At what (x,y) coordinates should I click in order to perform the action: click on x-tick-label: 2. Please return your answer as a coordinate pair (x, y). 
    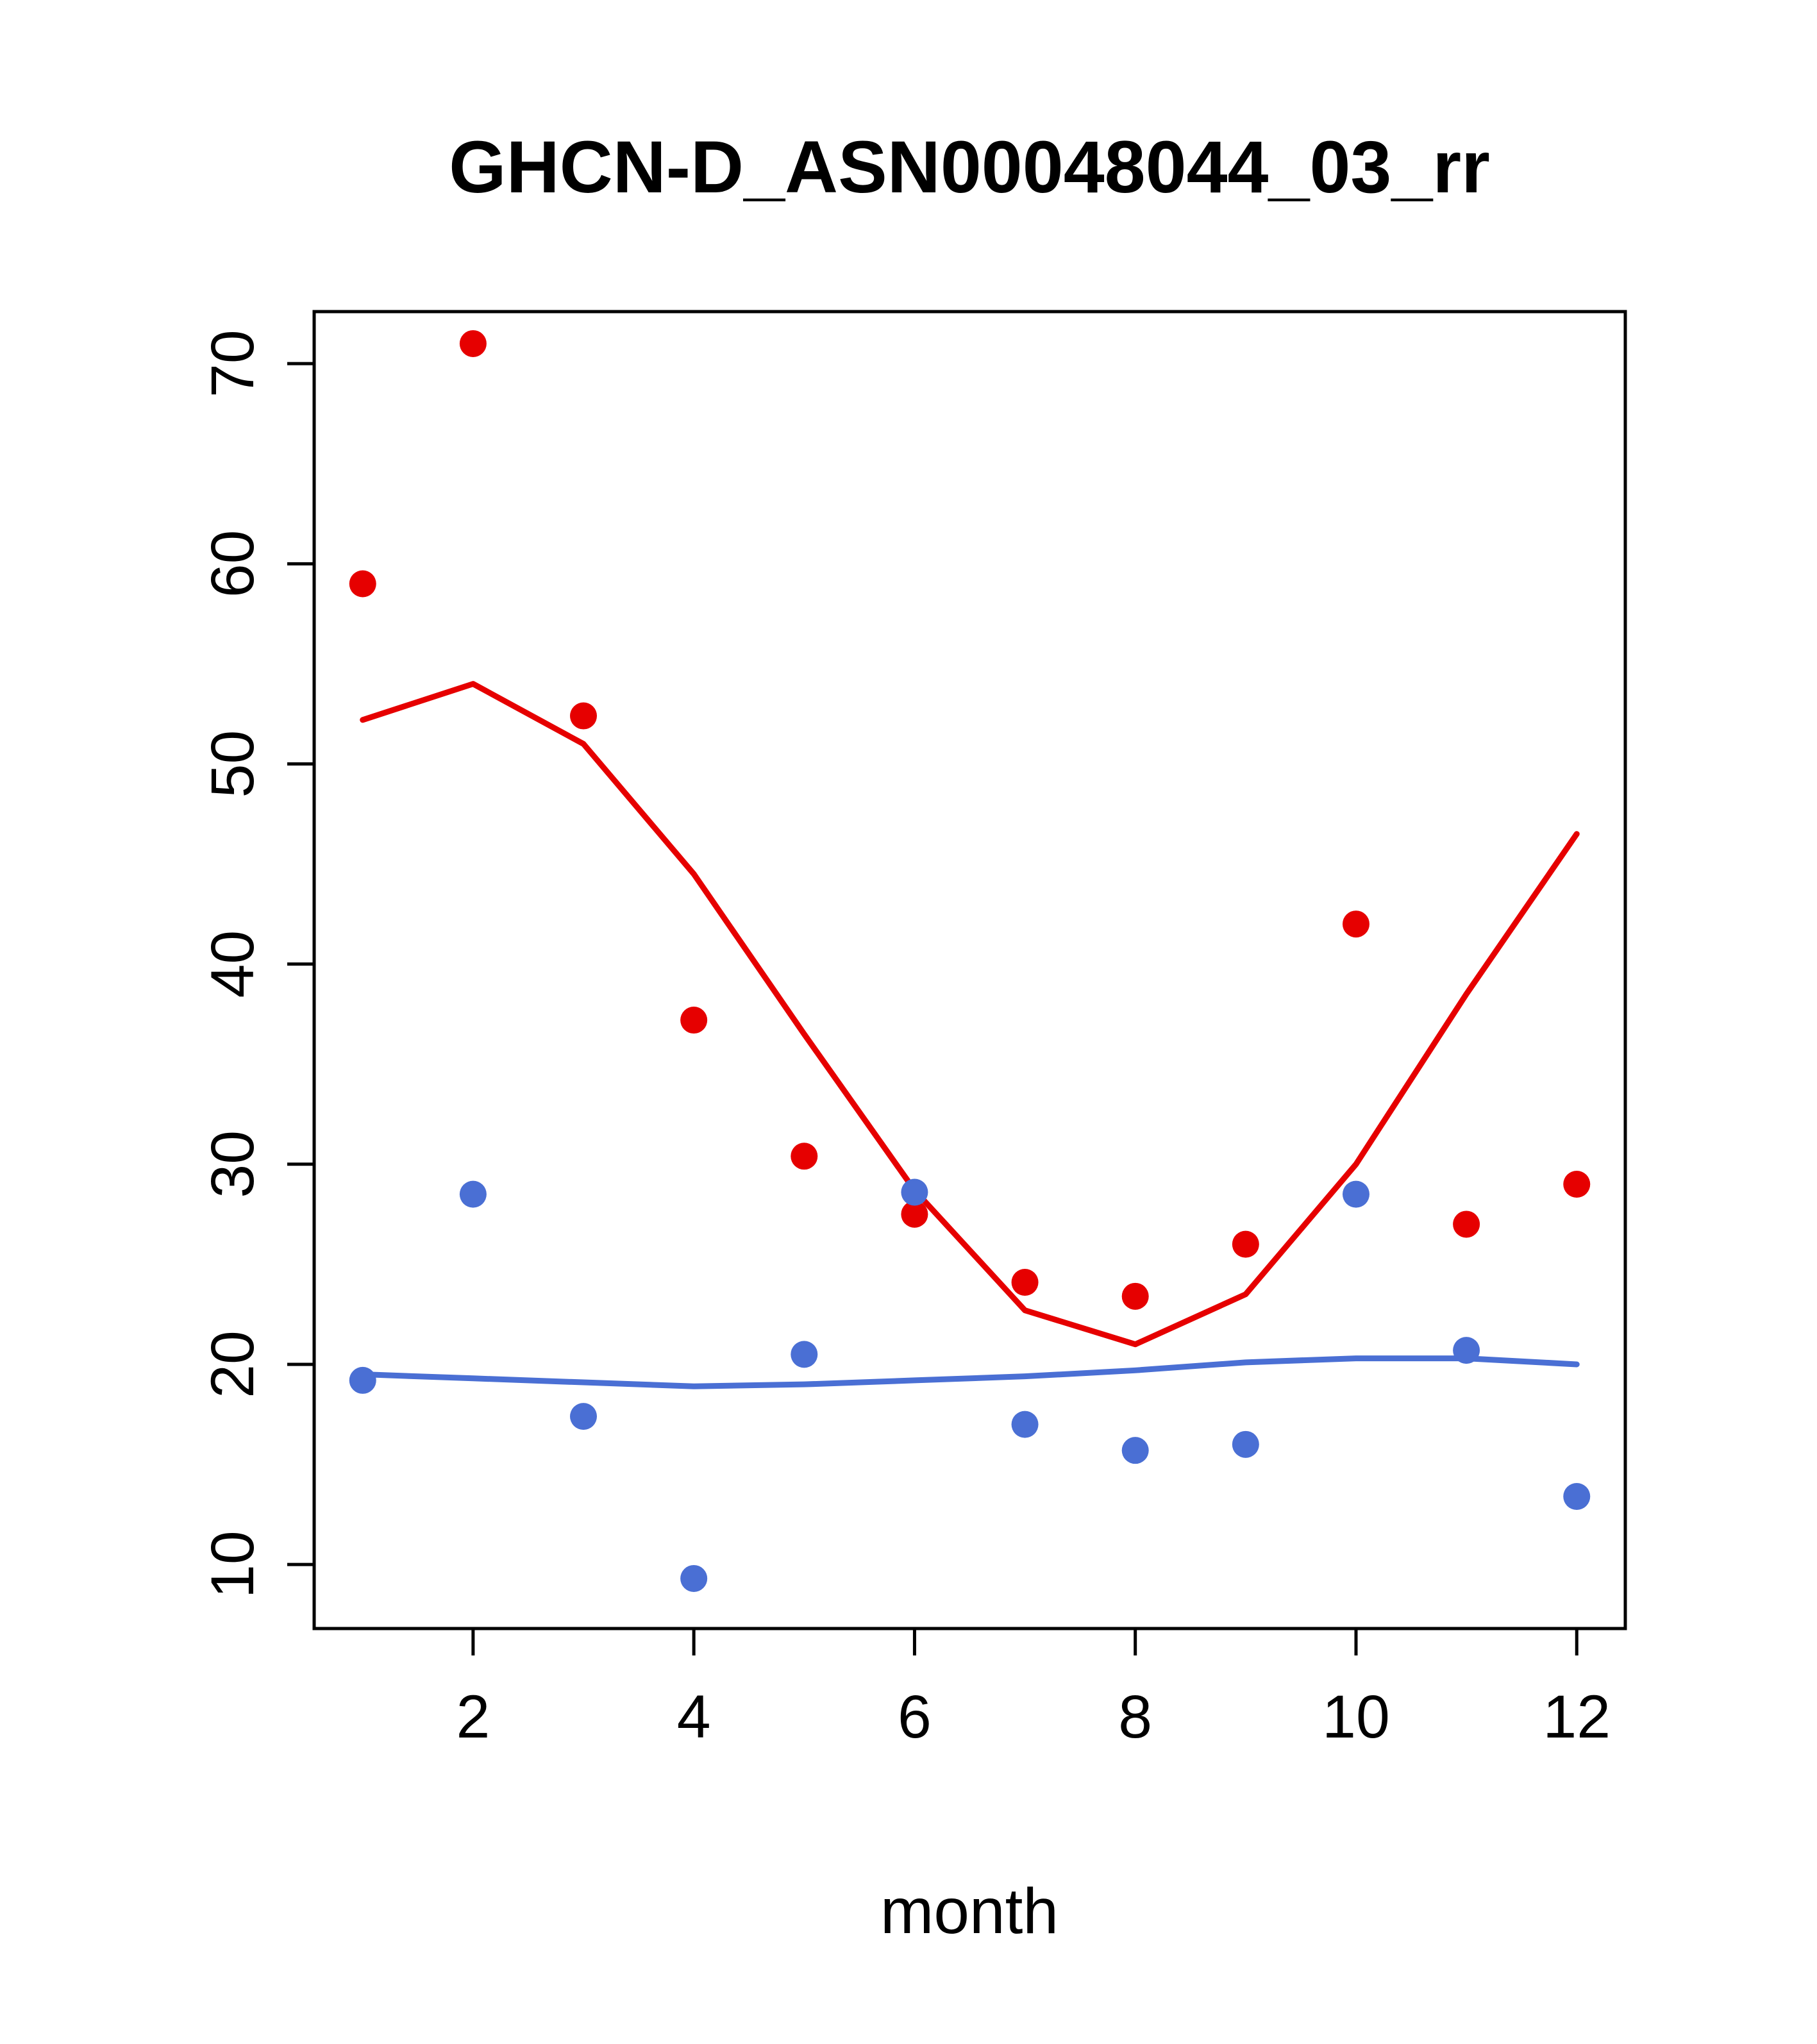
    Looking at the image, I should click on (473, 1717).